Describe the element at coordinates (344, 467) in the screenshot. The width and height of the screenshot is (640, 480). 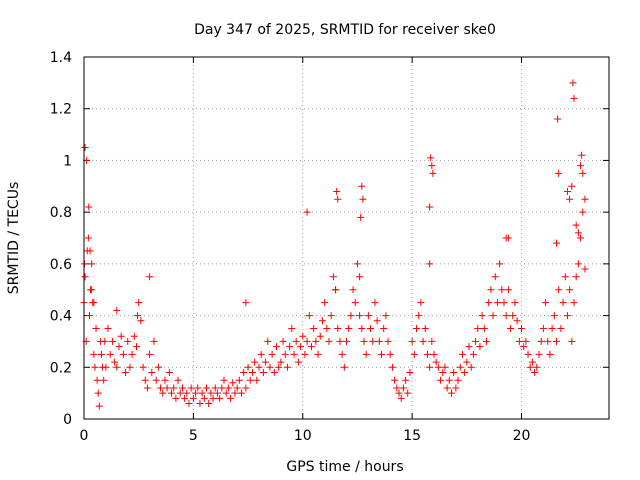
I see `x-axis-label: GPS time / hours` at that location.